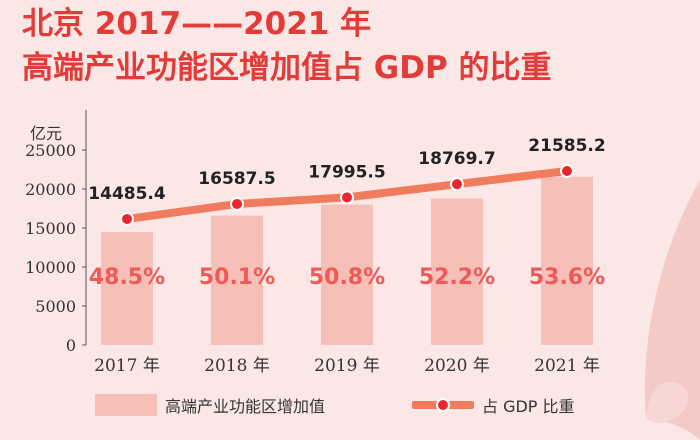 This screenshot has height=440, width=700. What do you see at coordinates (456, 159) in the screenshot?
I see `bar-value-label: 18769.7` at bounding box center [456, 159].